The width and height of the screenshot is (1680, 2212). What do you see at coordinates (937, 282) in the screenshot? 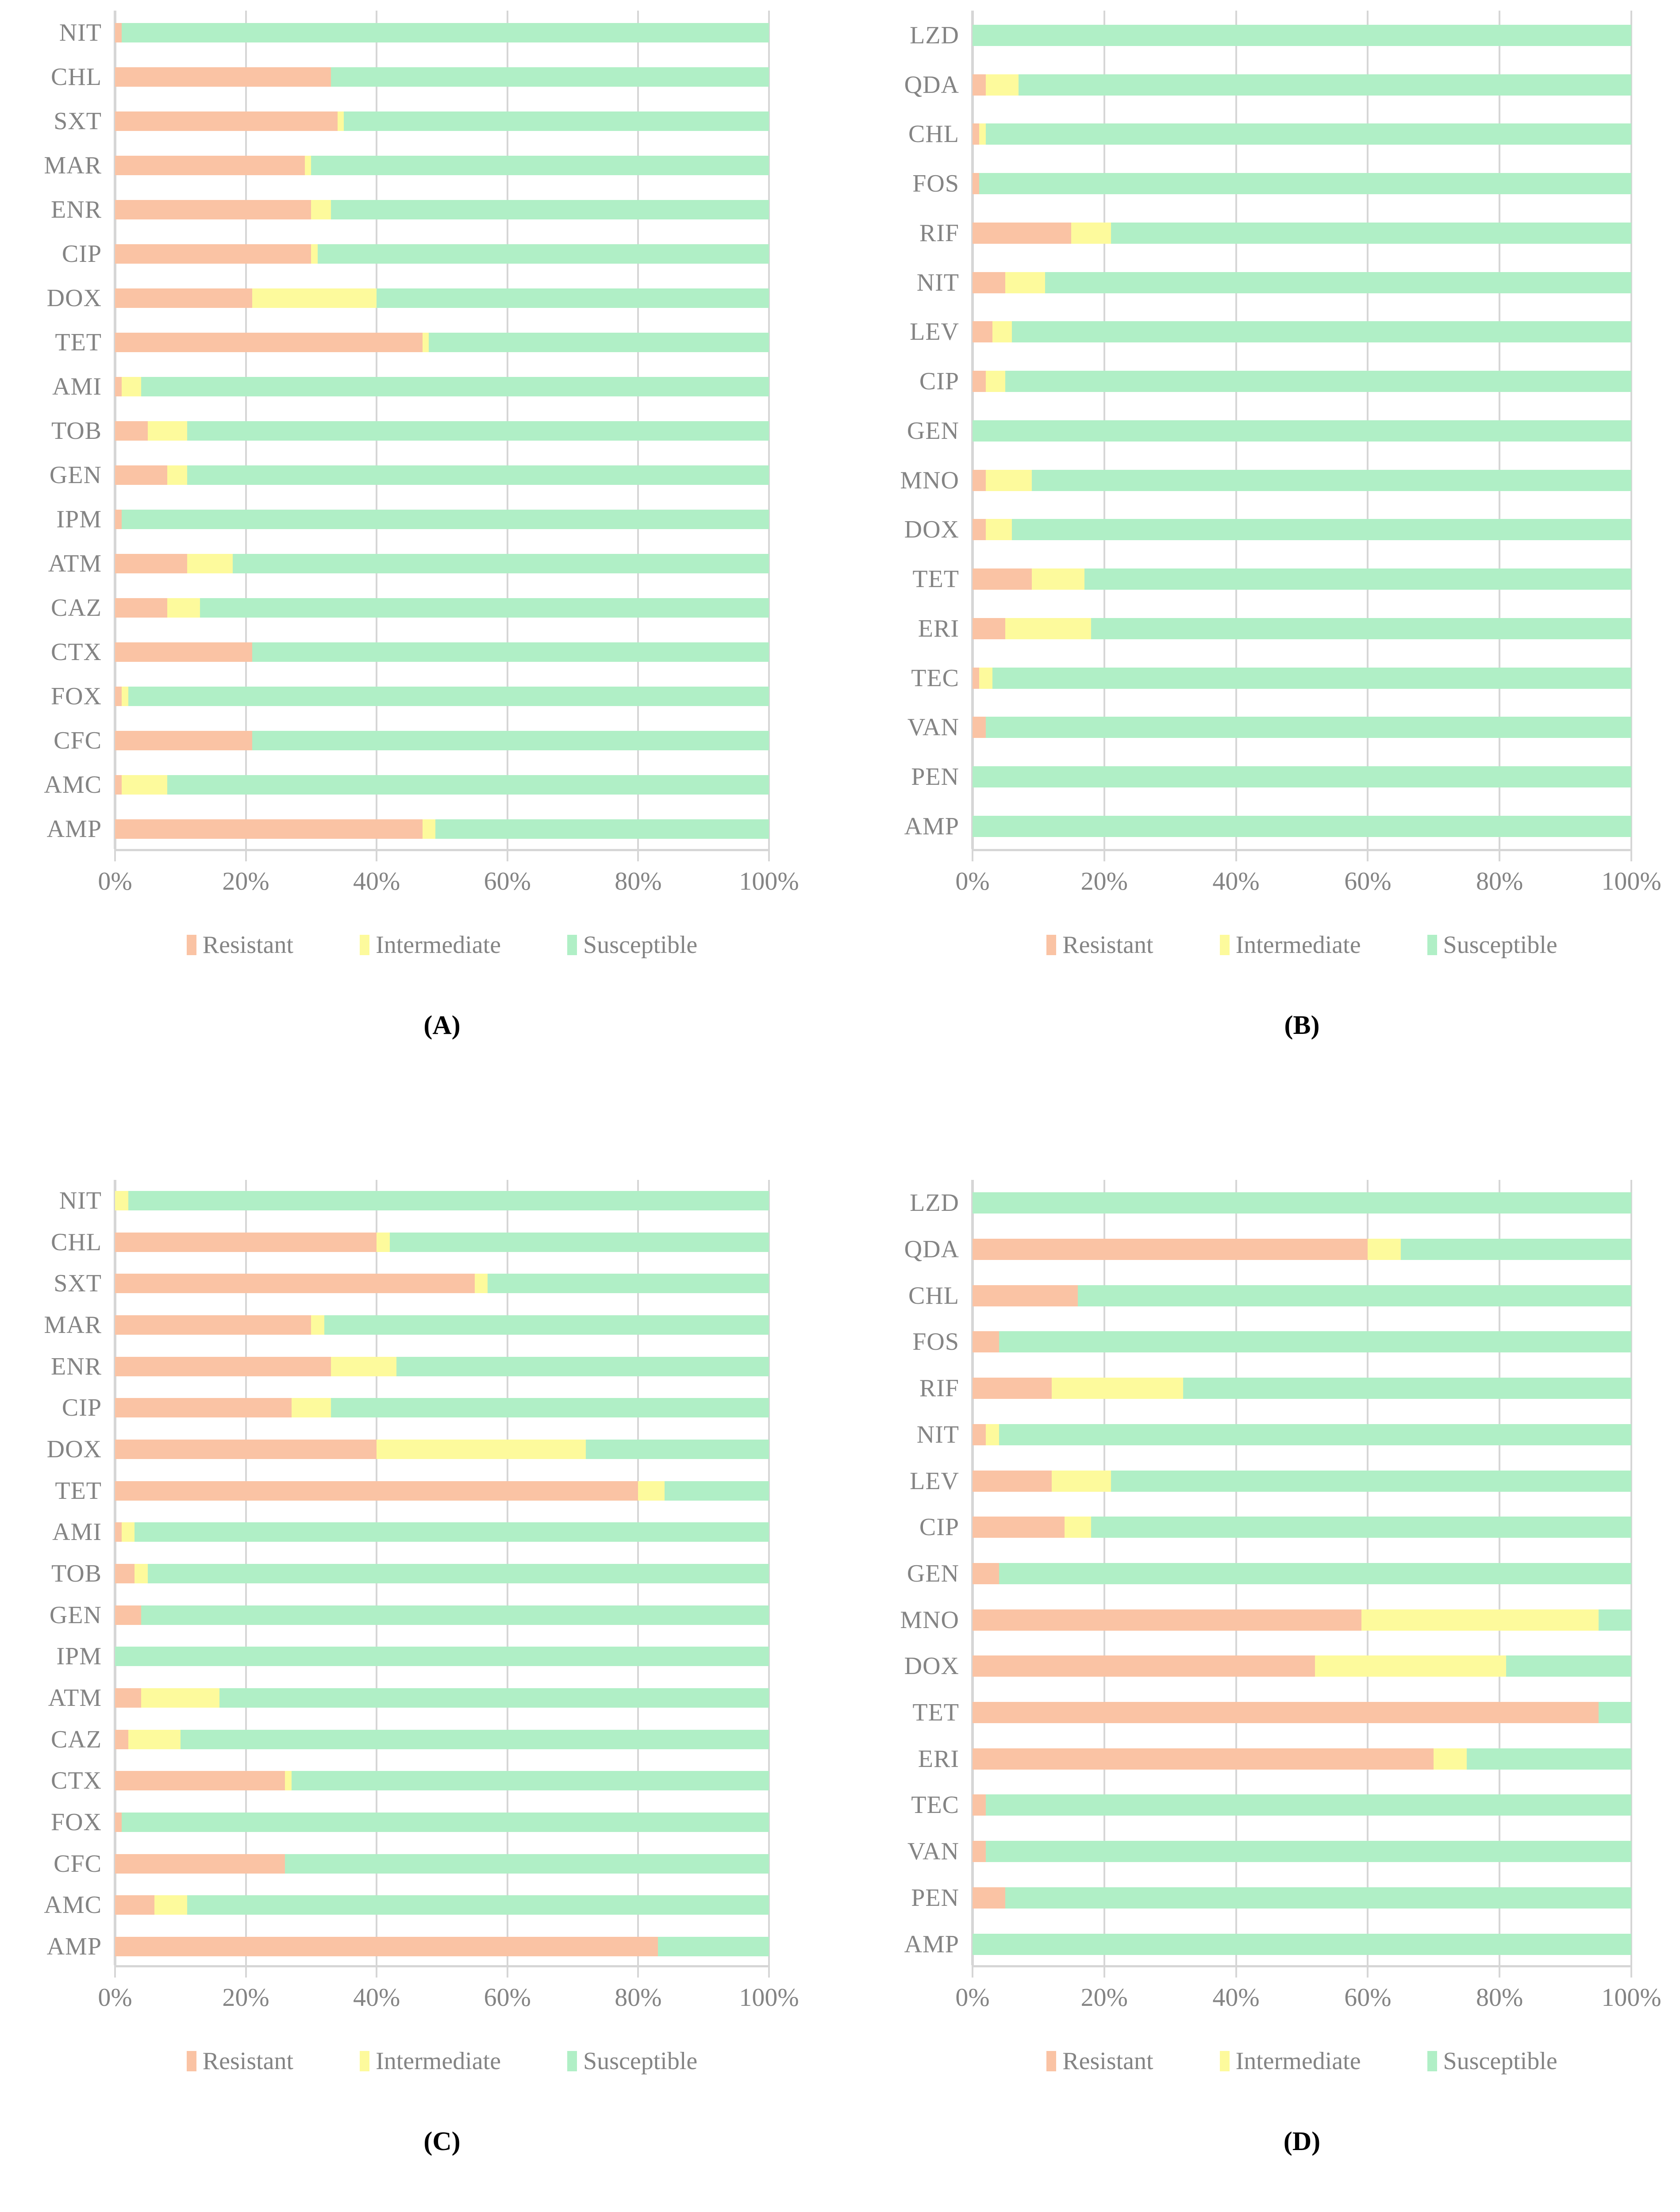
I see `category-label: NIT` at bounding box center [937, 282].